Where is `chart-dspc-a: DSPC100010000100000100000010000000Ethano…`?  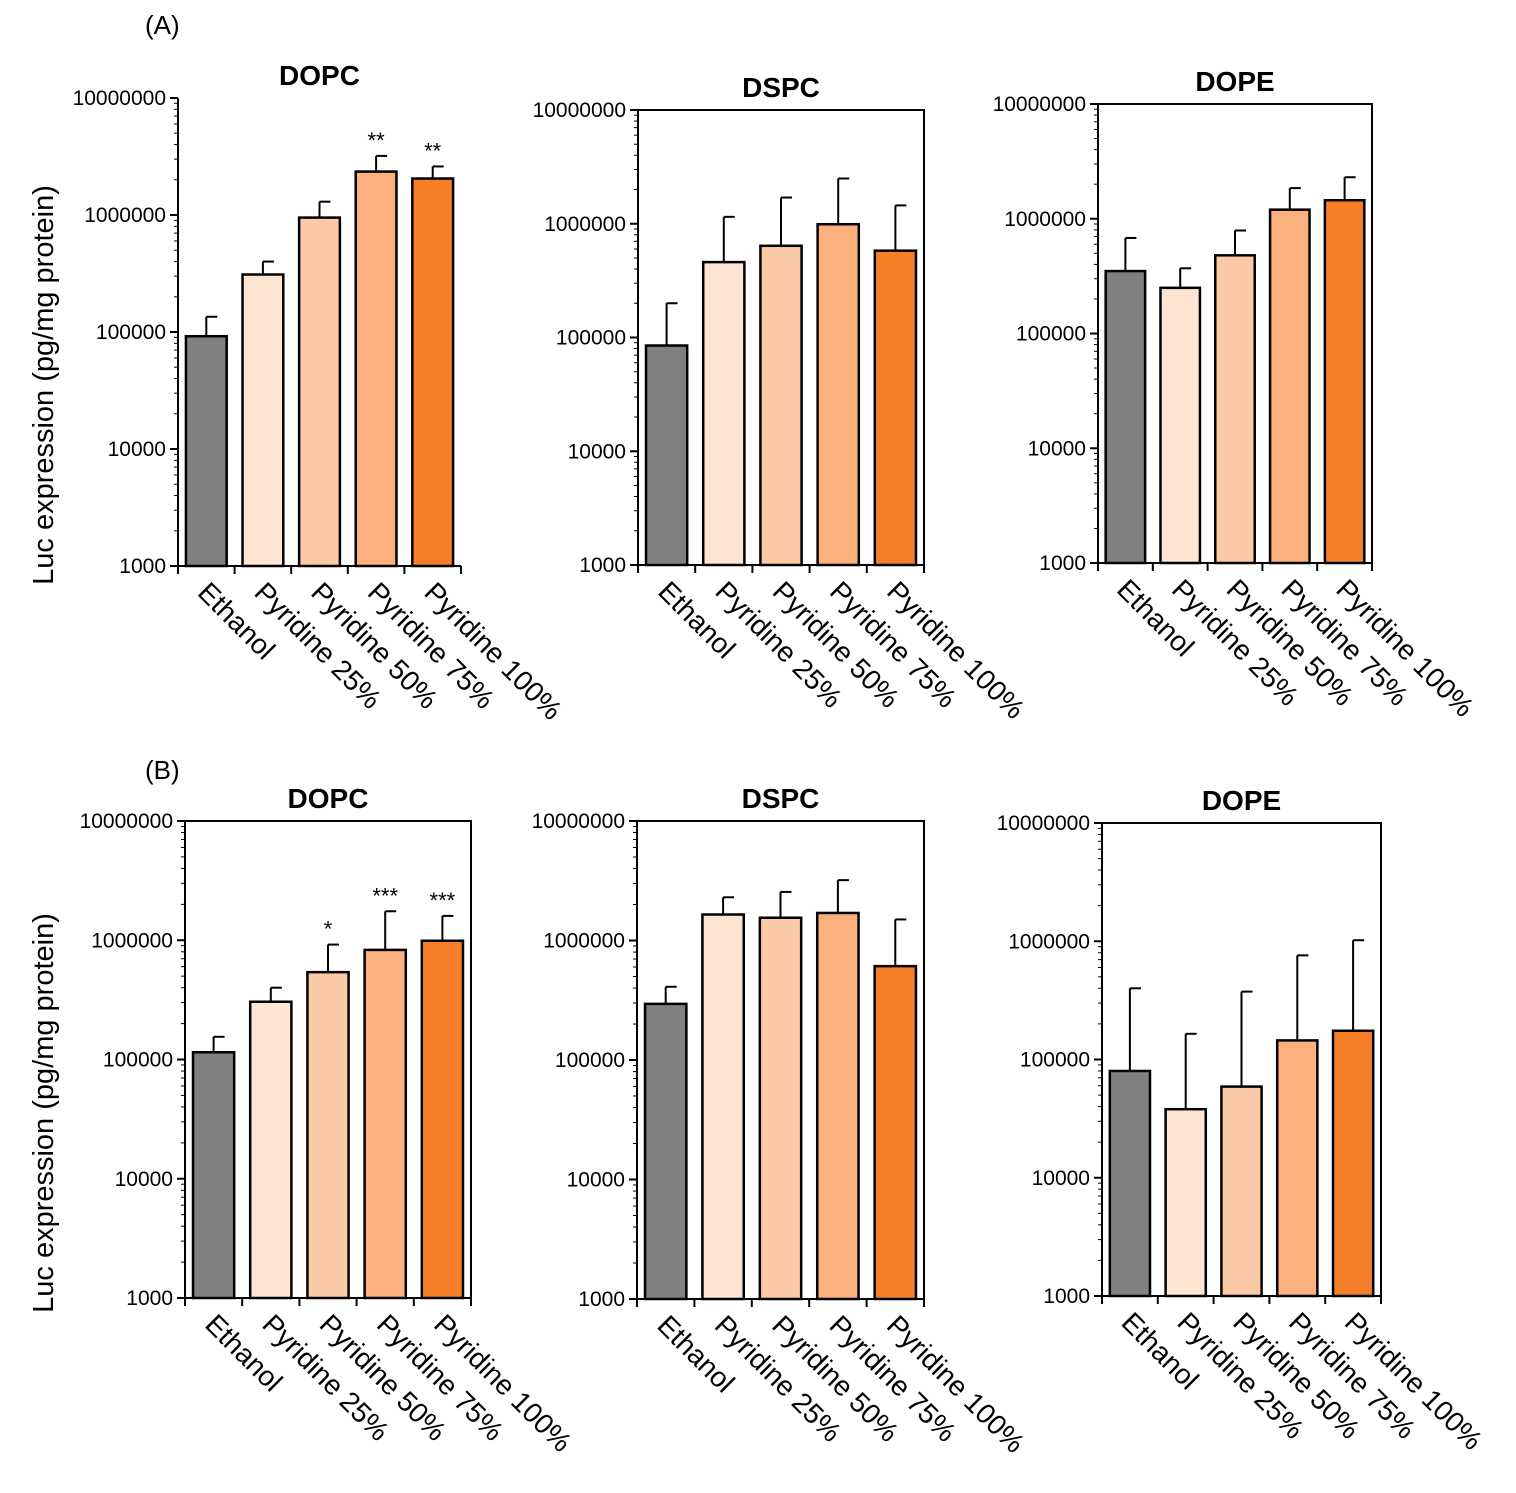
chart-dspc-a: DSPC100010000100000100000010000000Ethano… is located at coordinates (782, 398).